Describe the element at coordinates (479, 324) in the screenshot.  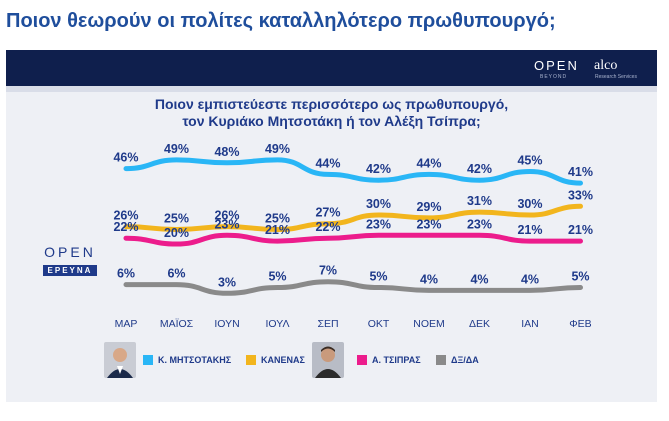
I see `x-tick-label-7: ΔΕΚ` at that location.